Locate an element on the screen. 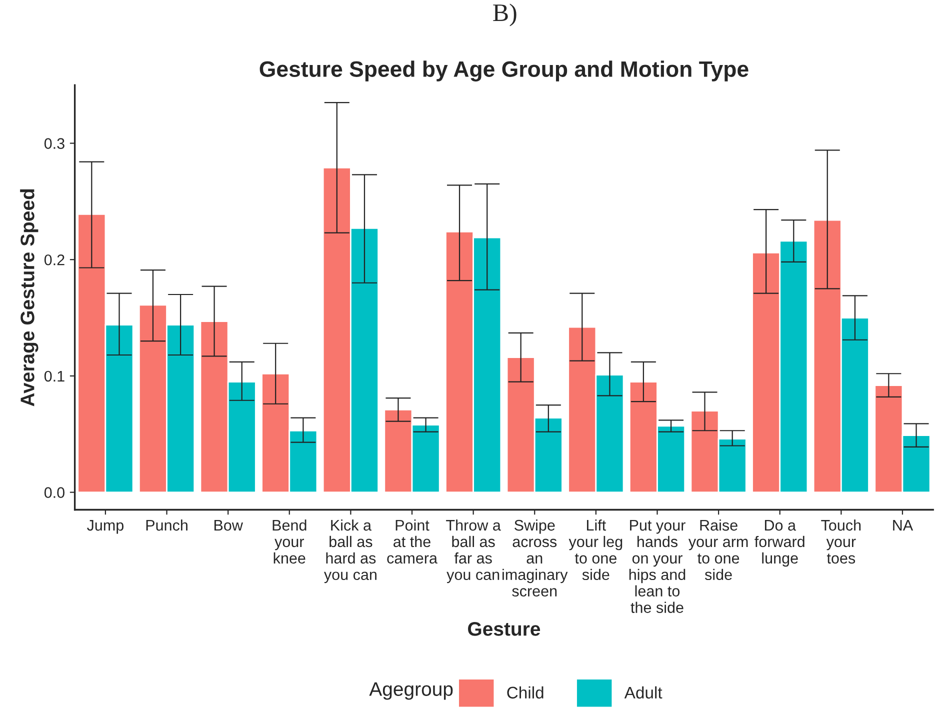 The width and height of the screenshot is (935, 721). legend-title: Agegroup is located at coordinates (411, 691).